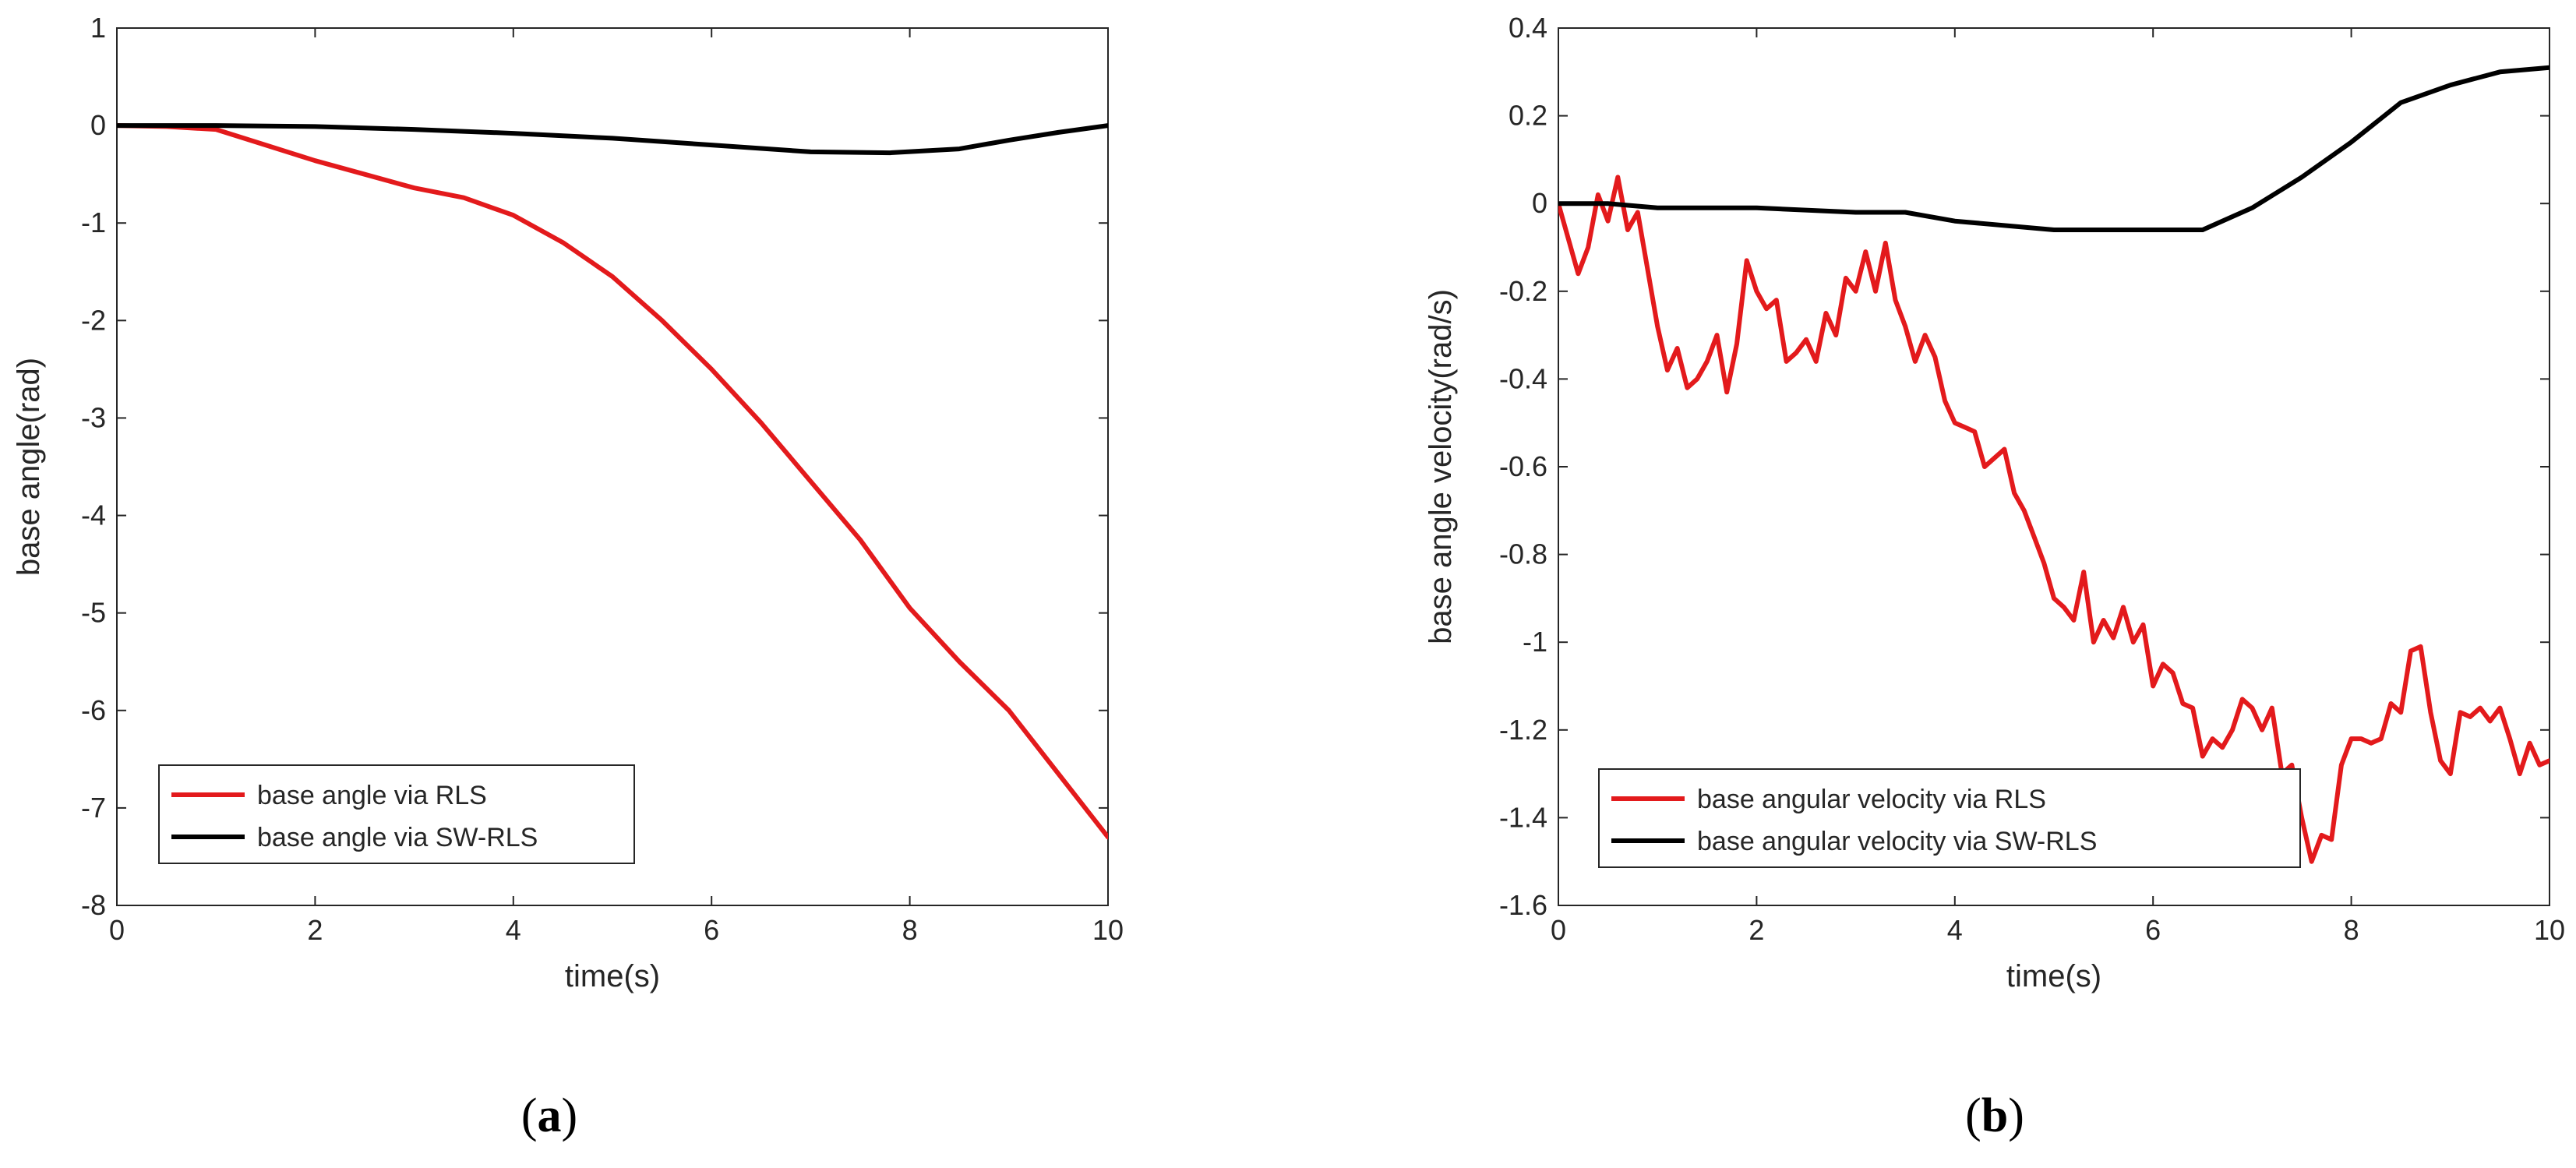 The image size is (2576, 1168). I want to click on caption-letter: a, so click(550, 1115).